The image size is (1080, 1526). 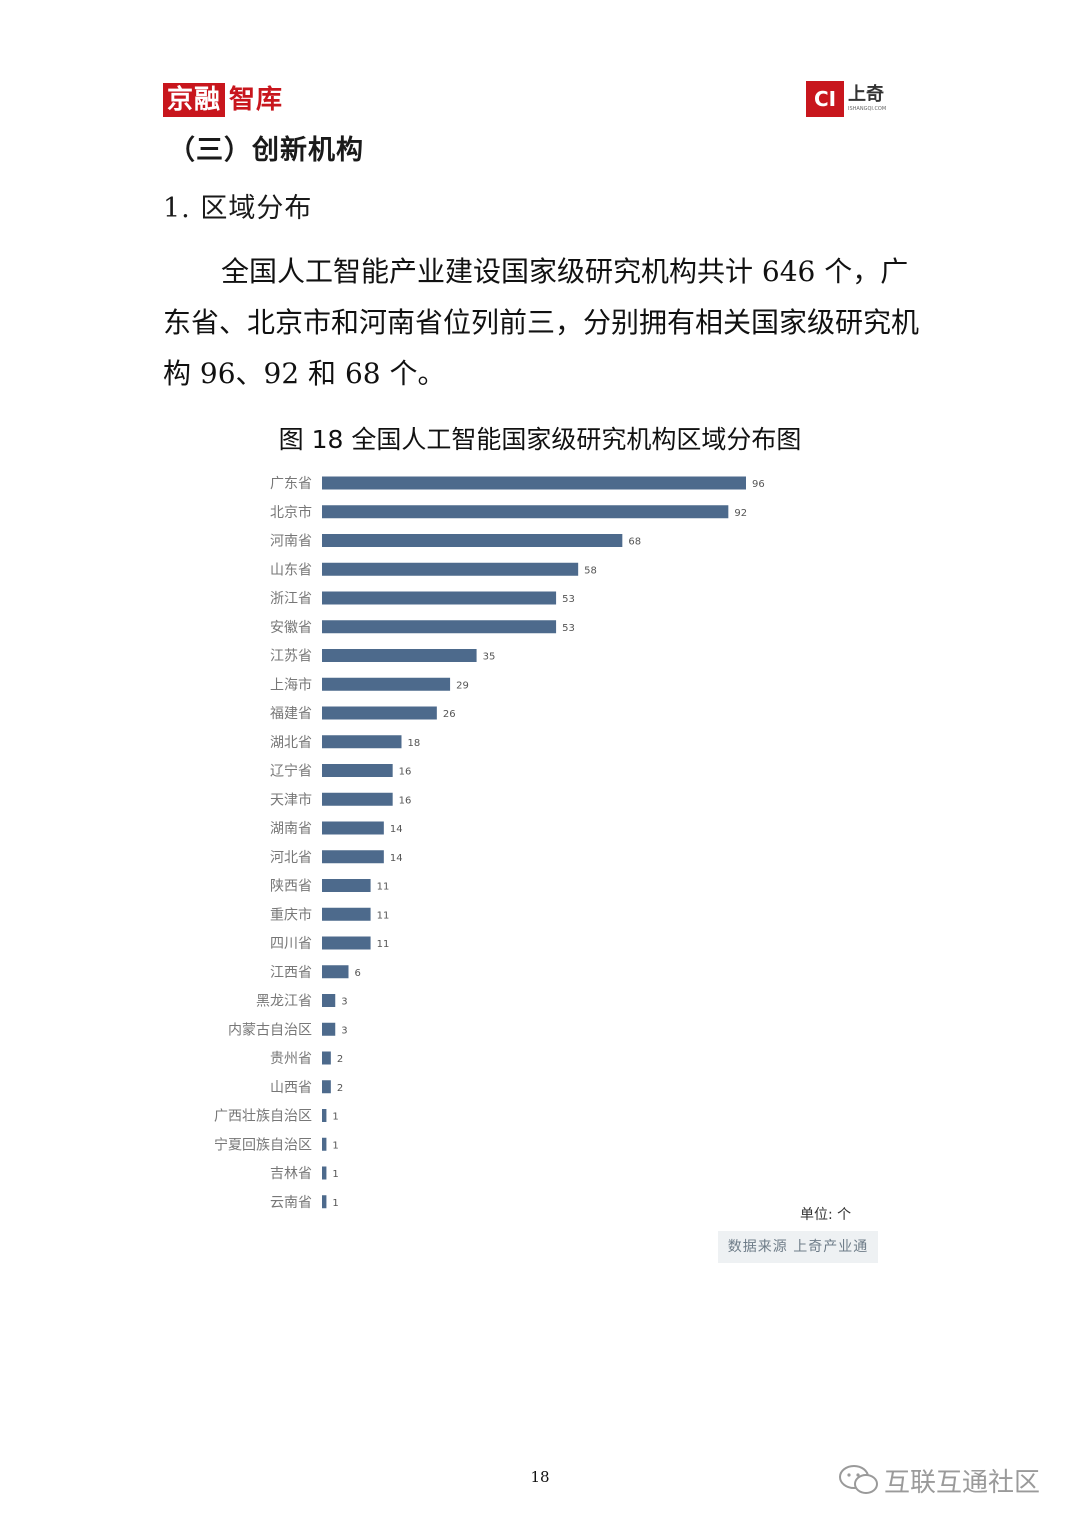 I want to click on category-label: 吉林省, so click(x=291, y=1174).